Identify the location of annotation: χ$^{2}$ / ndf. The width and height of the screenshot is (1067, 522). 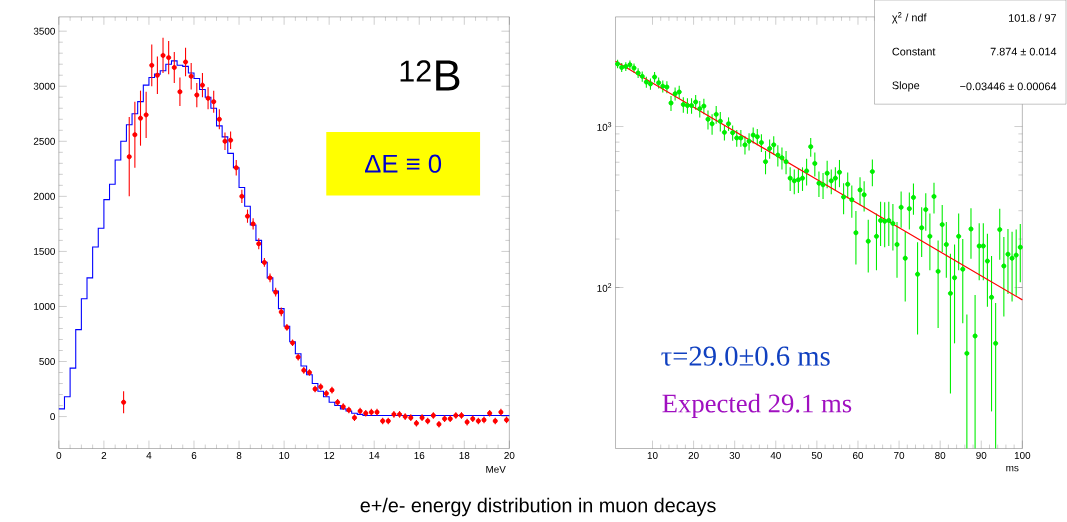
(909, 18).